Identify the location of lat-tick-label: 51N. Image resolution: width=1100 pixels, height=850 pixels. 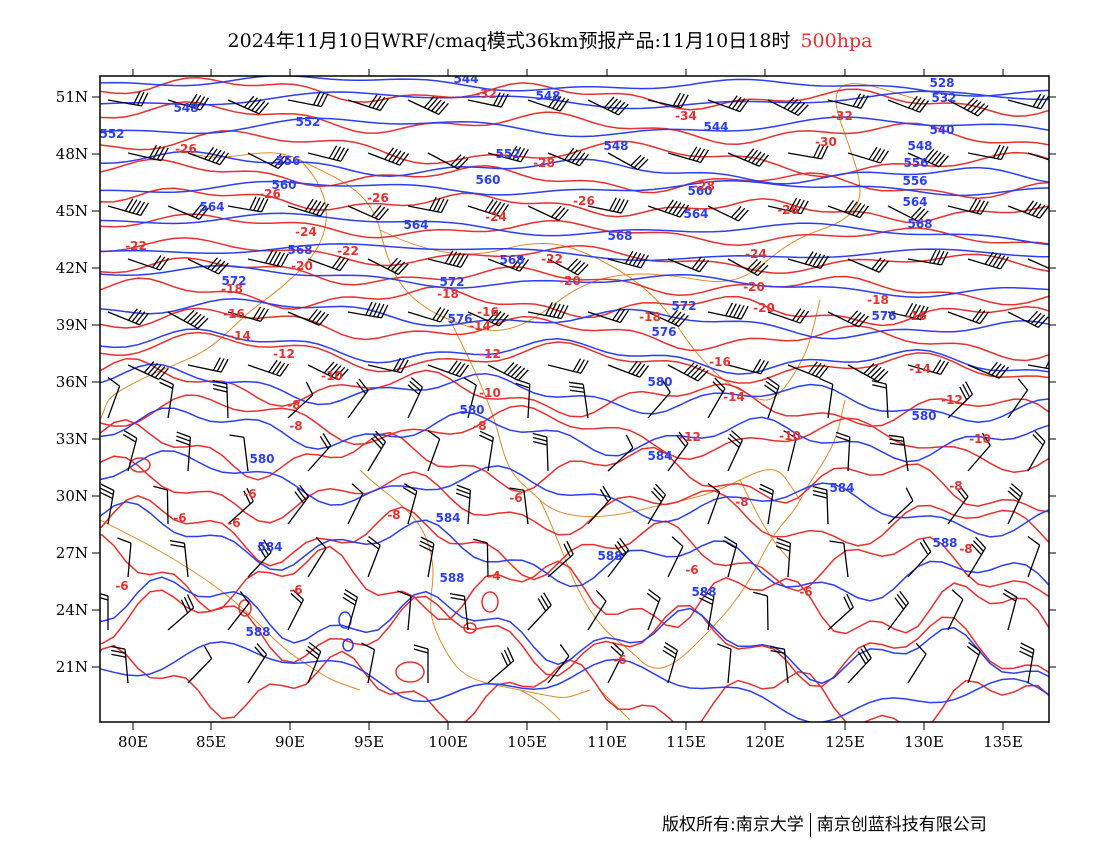
(72, 97).